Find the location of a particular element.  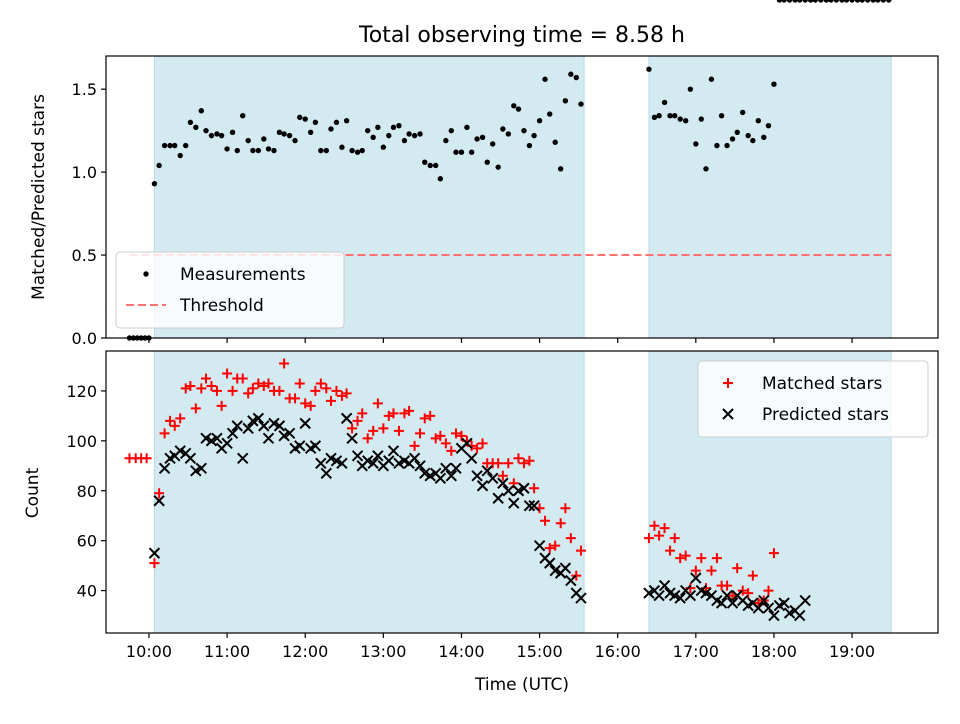

y-tick-label: 0.0 is located at coordinates (84, 338).